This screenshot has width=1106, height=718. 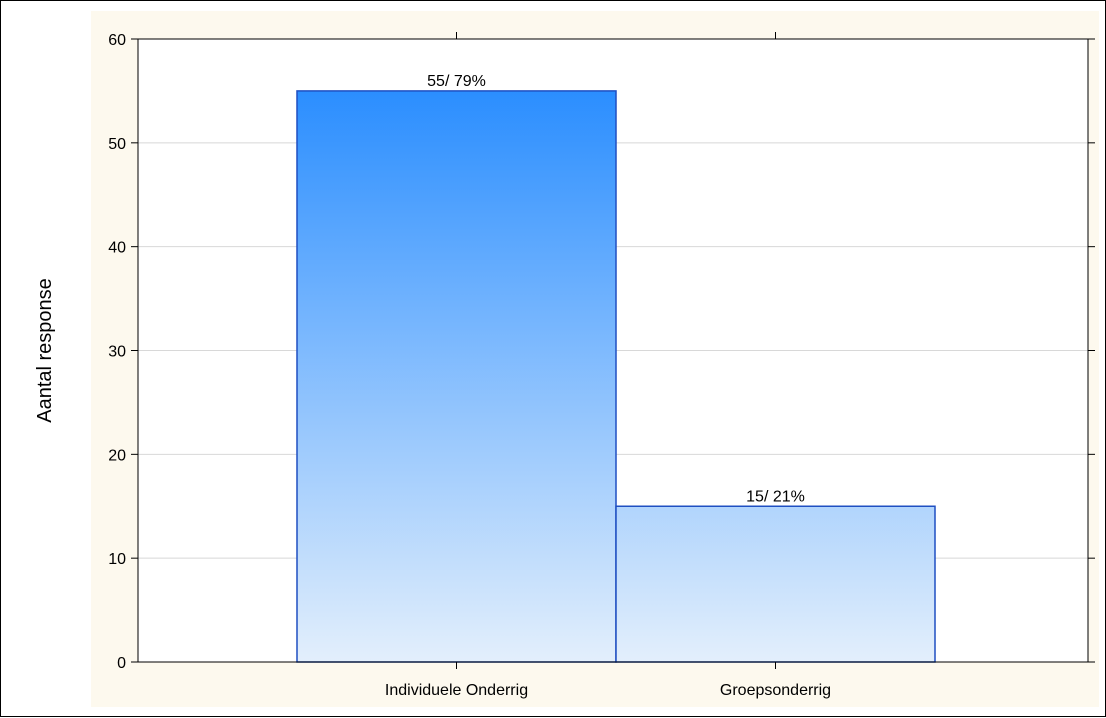 What do you see at coordinates (117, 559) in the screenshot?
I see `y-tick-label: 10` at bounding box center [117, 559].